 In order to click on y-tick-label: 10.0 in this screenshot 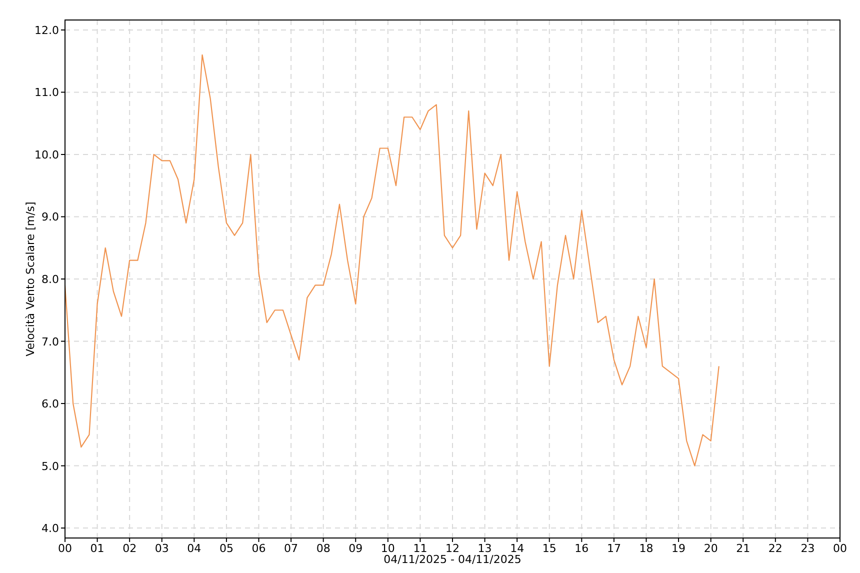, I will do `click(46, 155)`.